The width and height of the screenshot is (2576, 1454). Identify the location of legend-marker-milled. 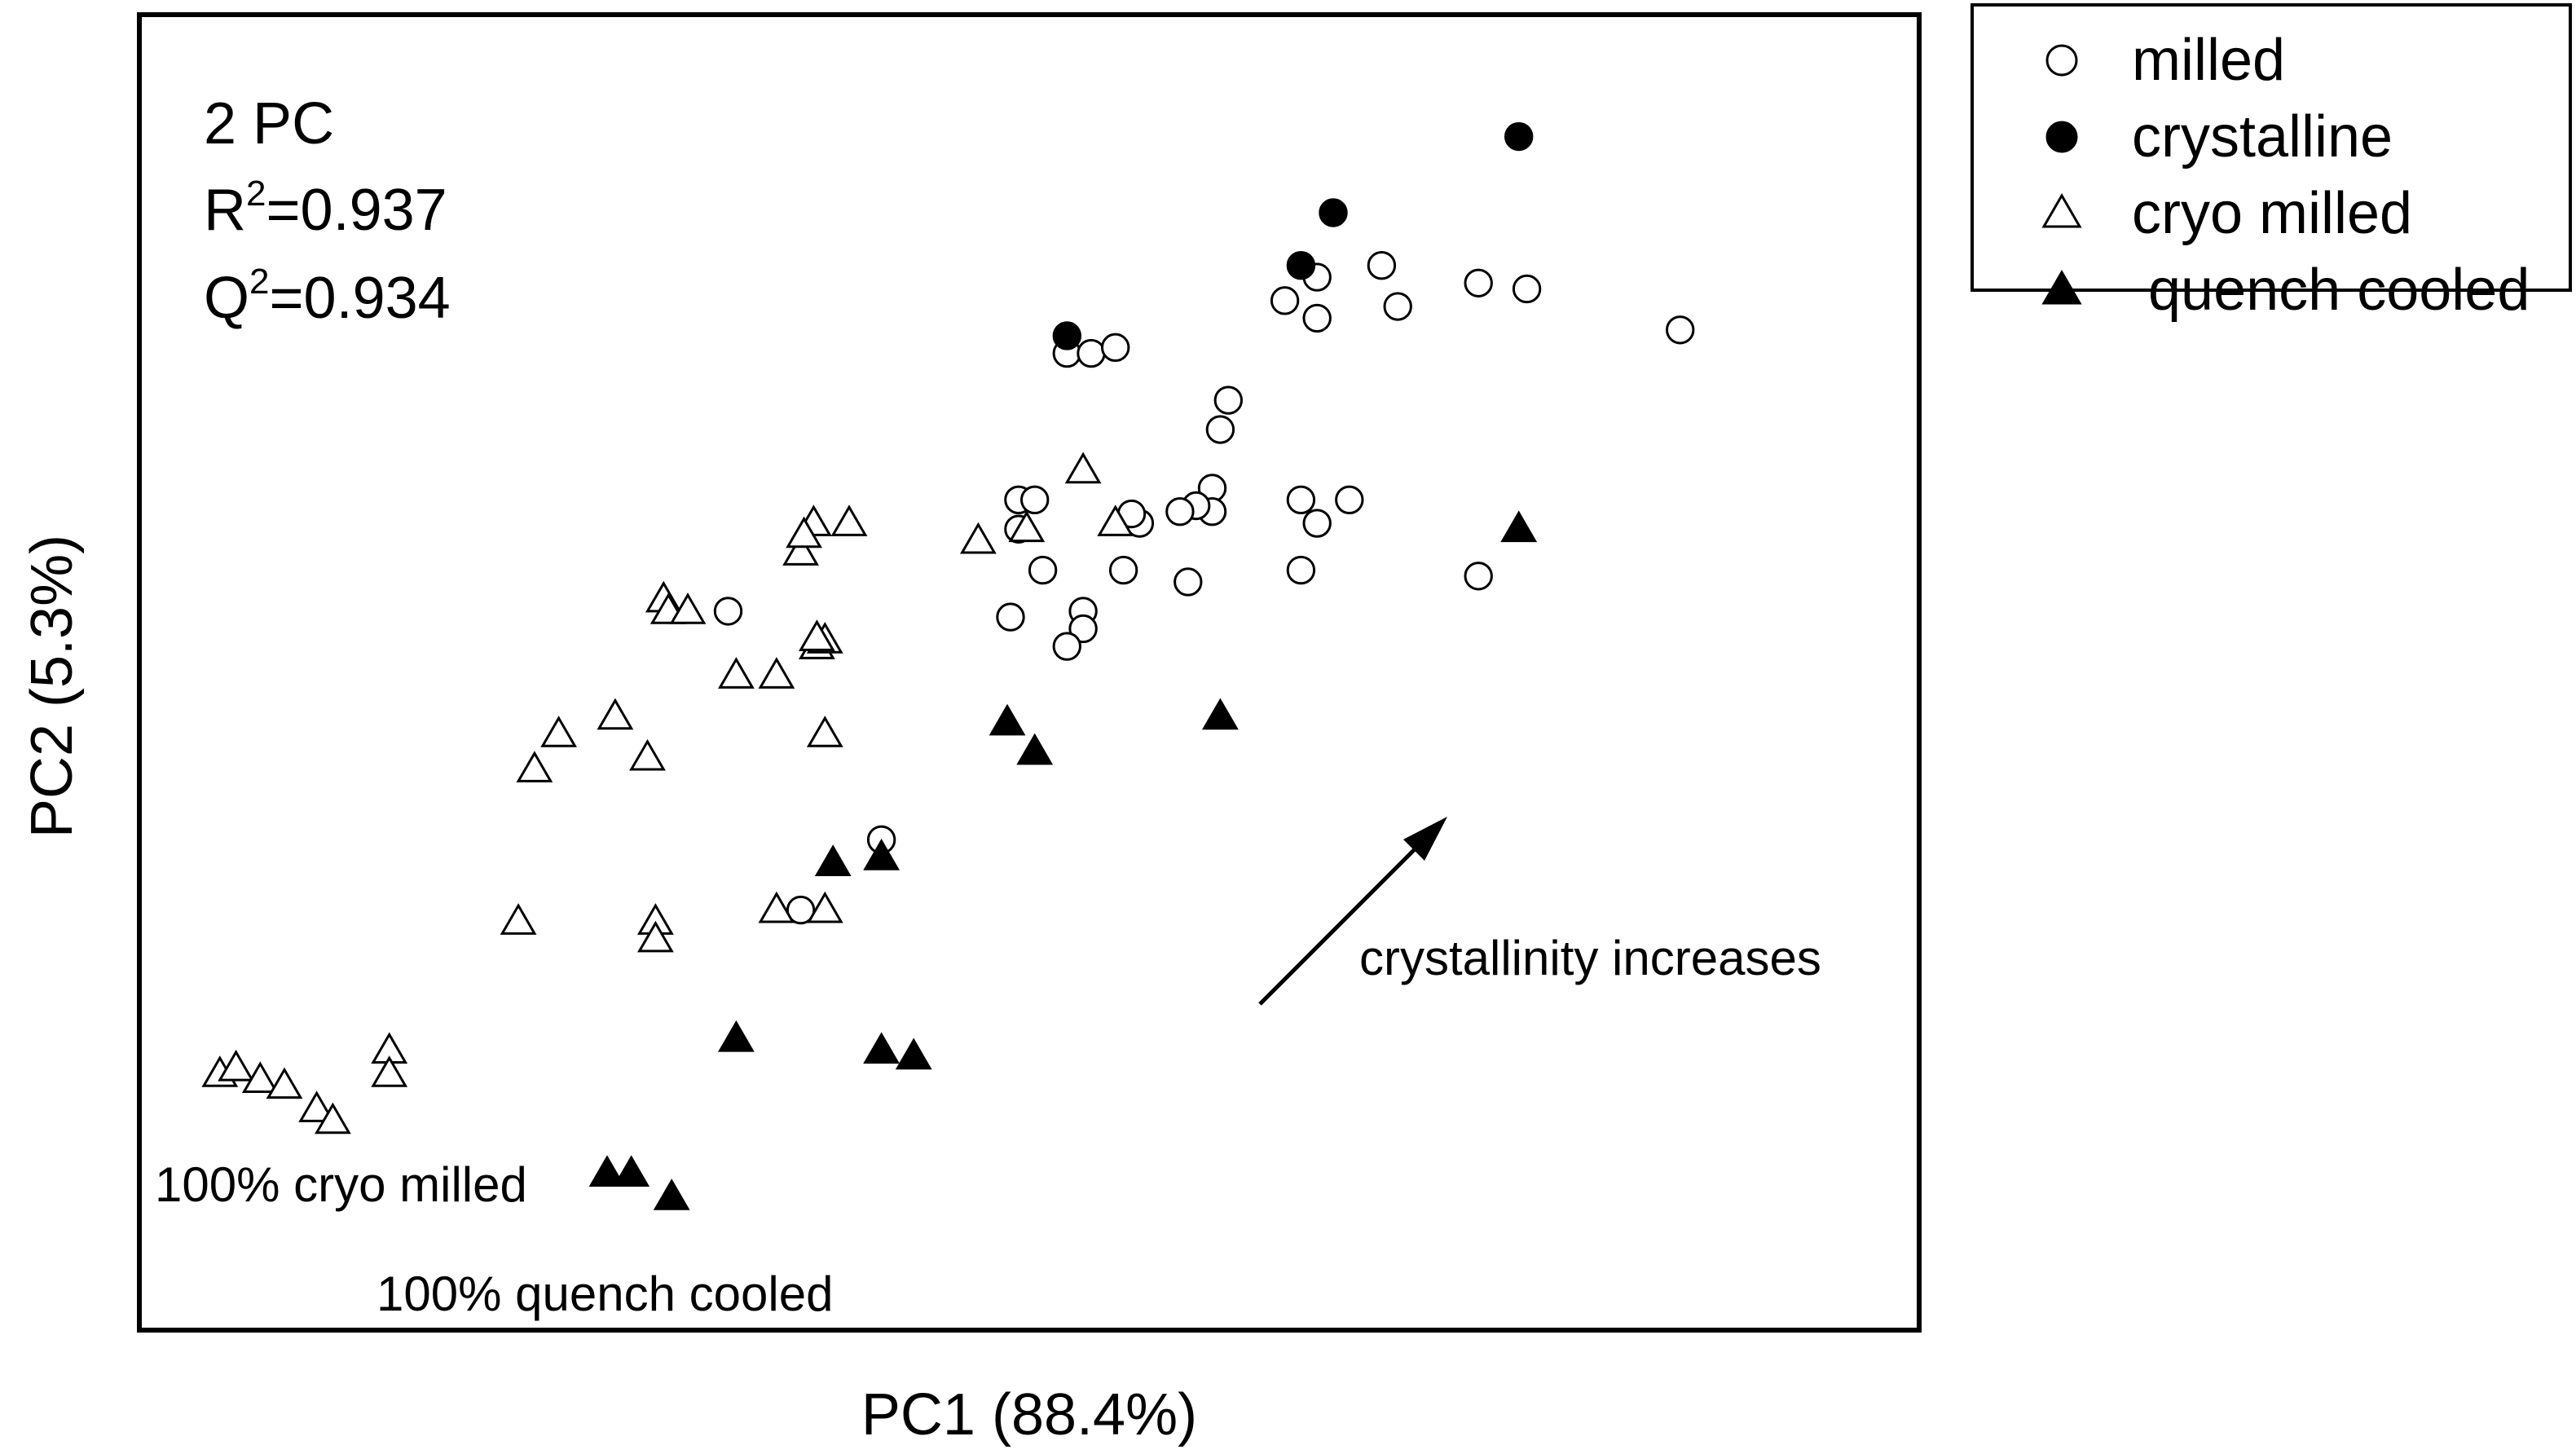
(2061, 60).